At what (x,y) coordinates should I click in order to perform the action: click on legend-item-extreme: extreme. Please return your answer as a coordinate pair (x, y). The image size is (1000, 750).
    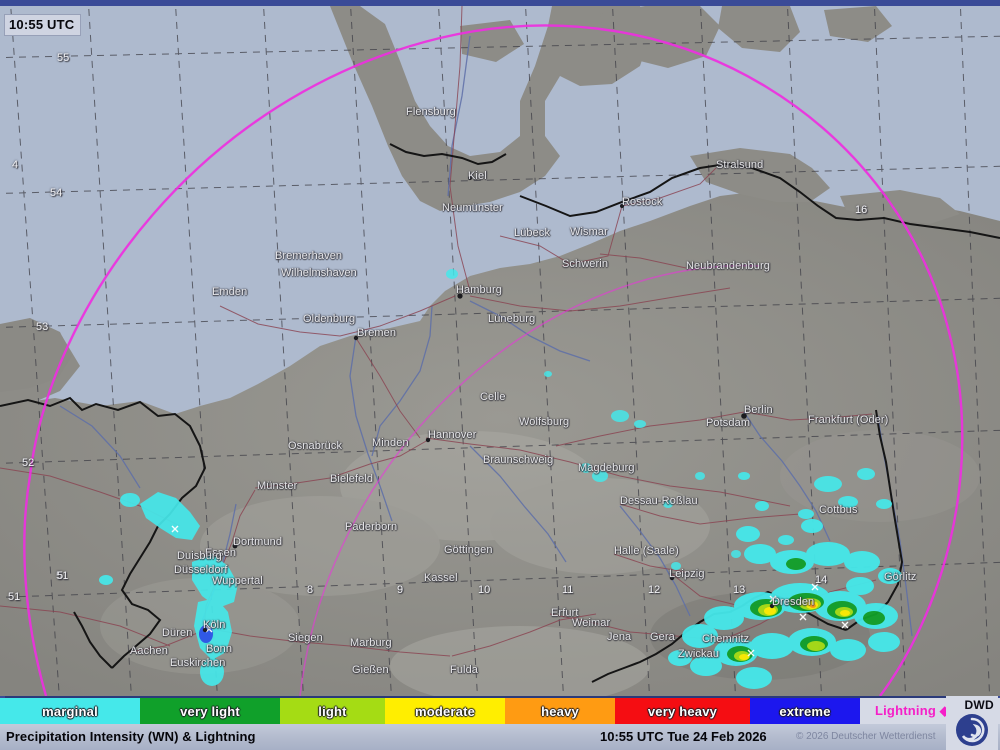
    Looking at the image, I should click on (805, 711).